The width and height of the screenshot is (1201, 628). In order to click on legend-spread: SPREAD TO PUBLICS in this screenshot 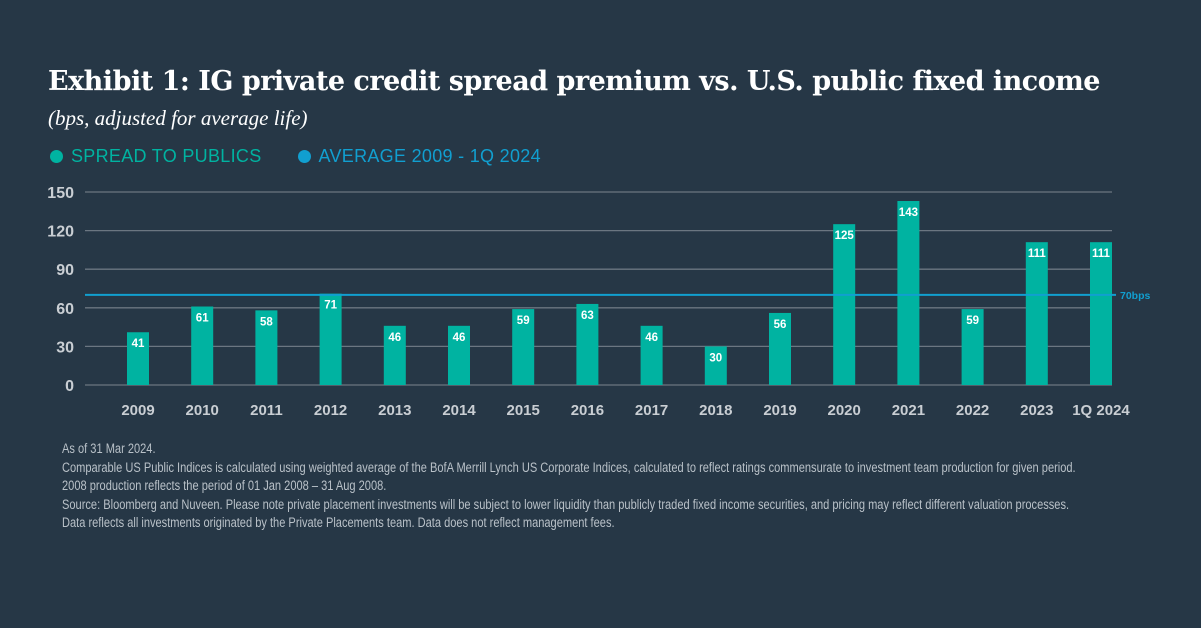, I will do `click(156, 156)`.